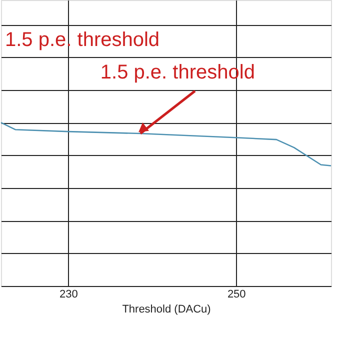 The image size is (344, 344). What do you see at coordinates (68, 294) in the screenshot?
I see `x-tick-label: 230` at bounding box center [68, 294].